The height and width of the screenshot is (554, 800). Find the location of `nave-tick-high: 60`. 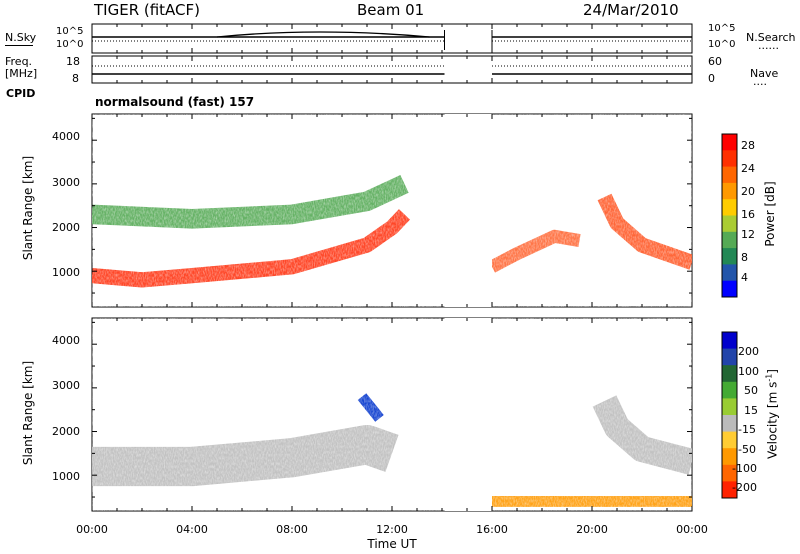

nave-tick-high: 60 is located at coordinates (715, 61).